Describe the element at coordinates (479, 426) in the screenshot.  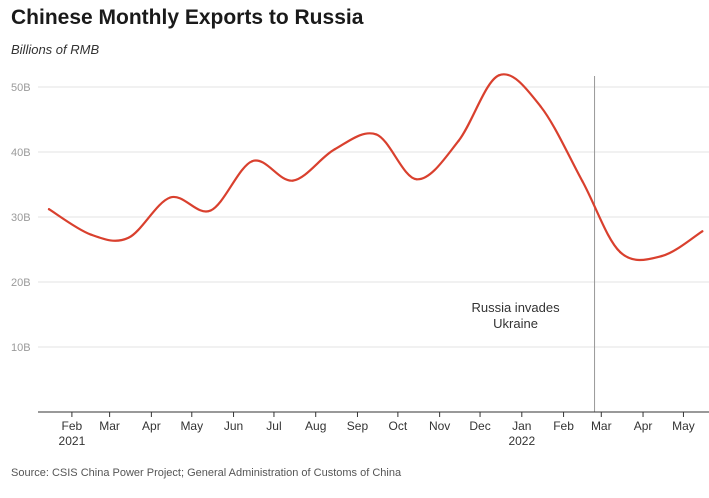
I see `x-tick-label: Dec` at that location.